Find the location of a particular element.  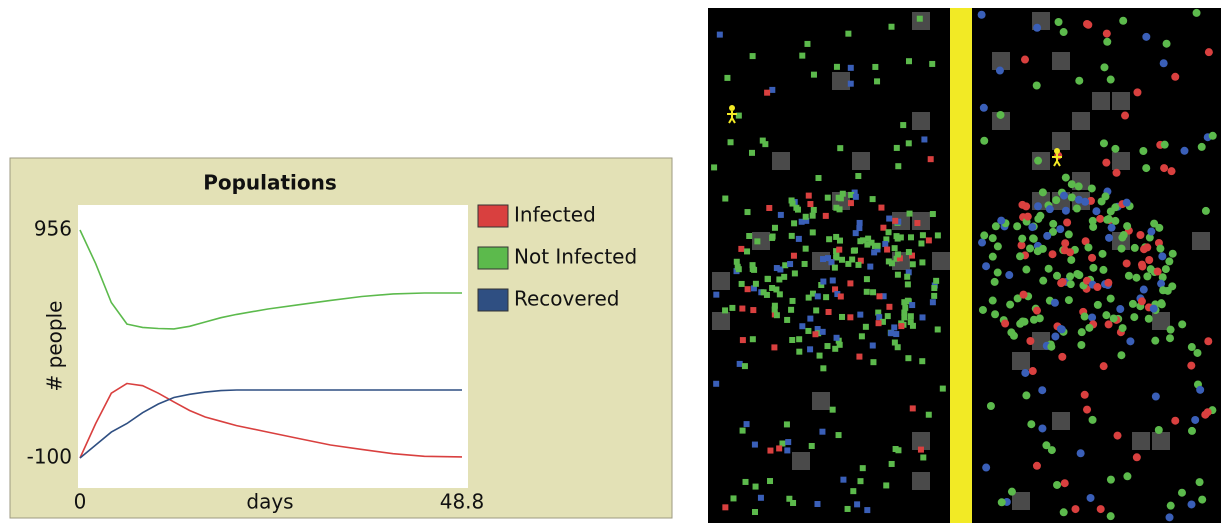

x-tick-label: 0 is located at coordinates (80, 502).